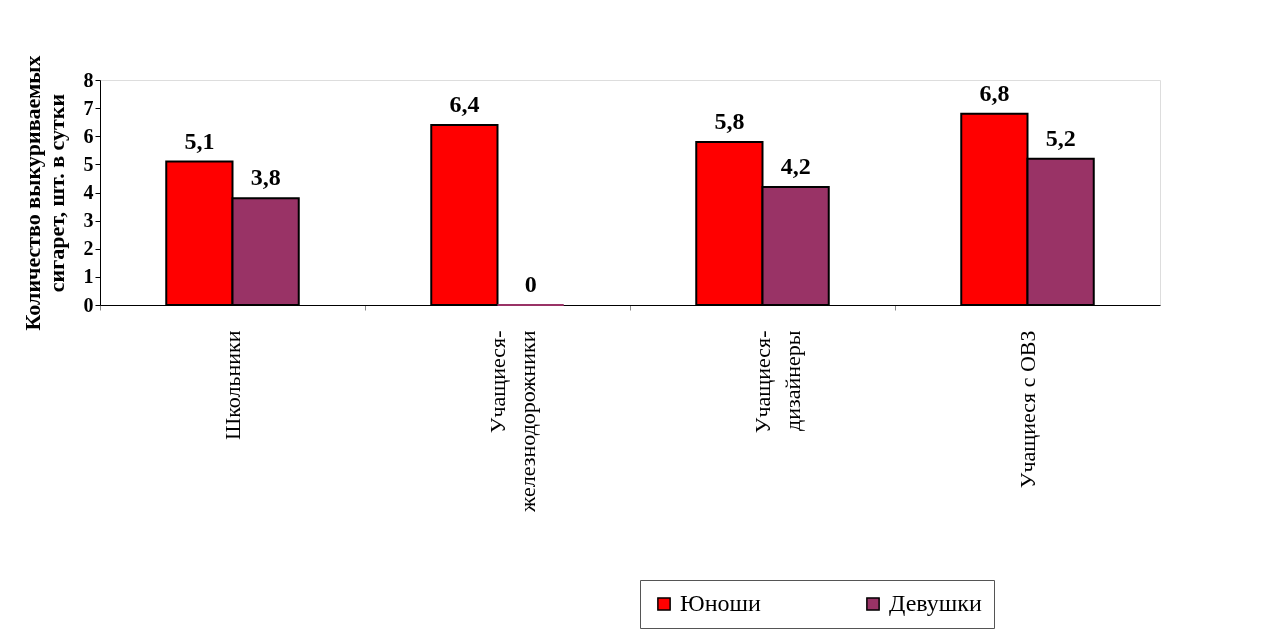  I want to click on x-tick-label: Учащиеся с ОВЗ, so click(1027, 409).